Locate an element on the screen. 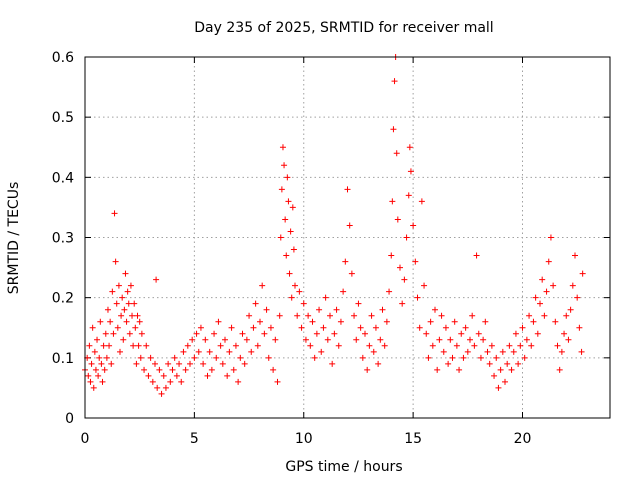 The image size is (640, 480). y-tick-label: 0.3 is located at coordinates (63, 239).